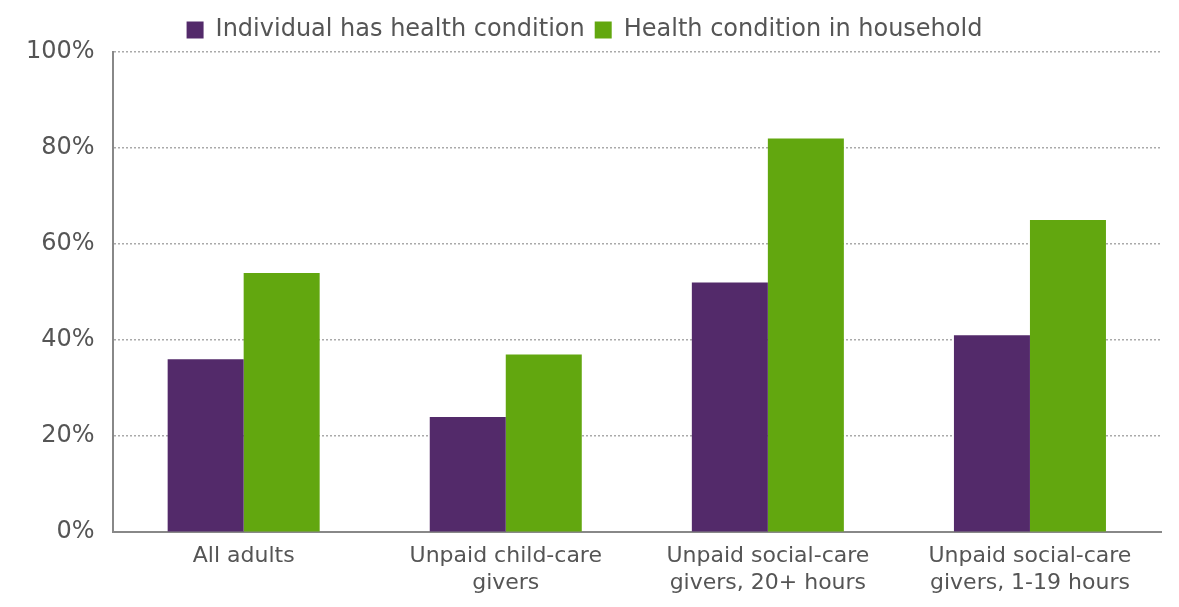 The width and height of the screenshot is (1179, 607). What do you see at coordinates (60, 50) in the screenshot?
I see `y-tick-label: 100%` at bounding box center [60, 50].